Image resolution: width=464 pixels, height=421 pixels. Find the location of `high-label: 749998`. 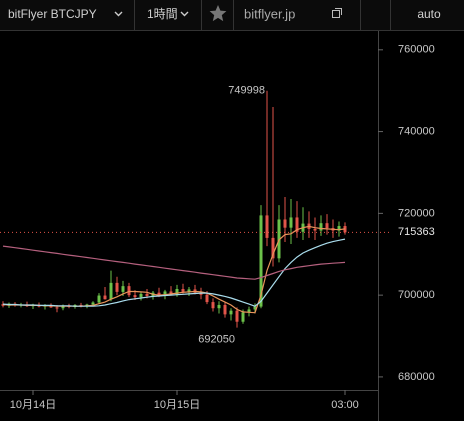

high-label: 749998 is located at coordinates (246, 91).